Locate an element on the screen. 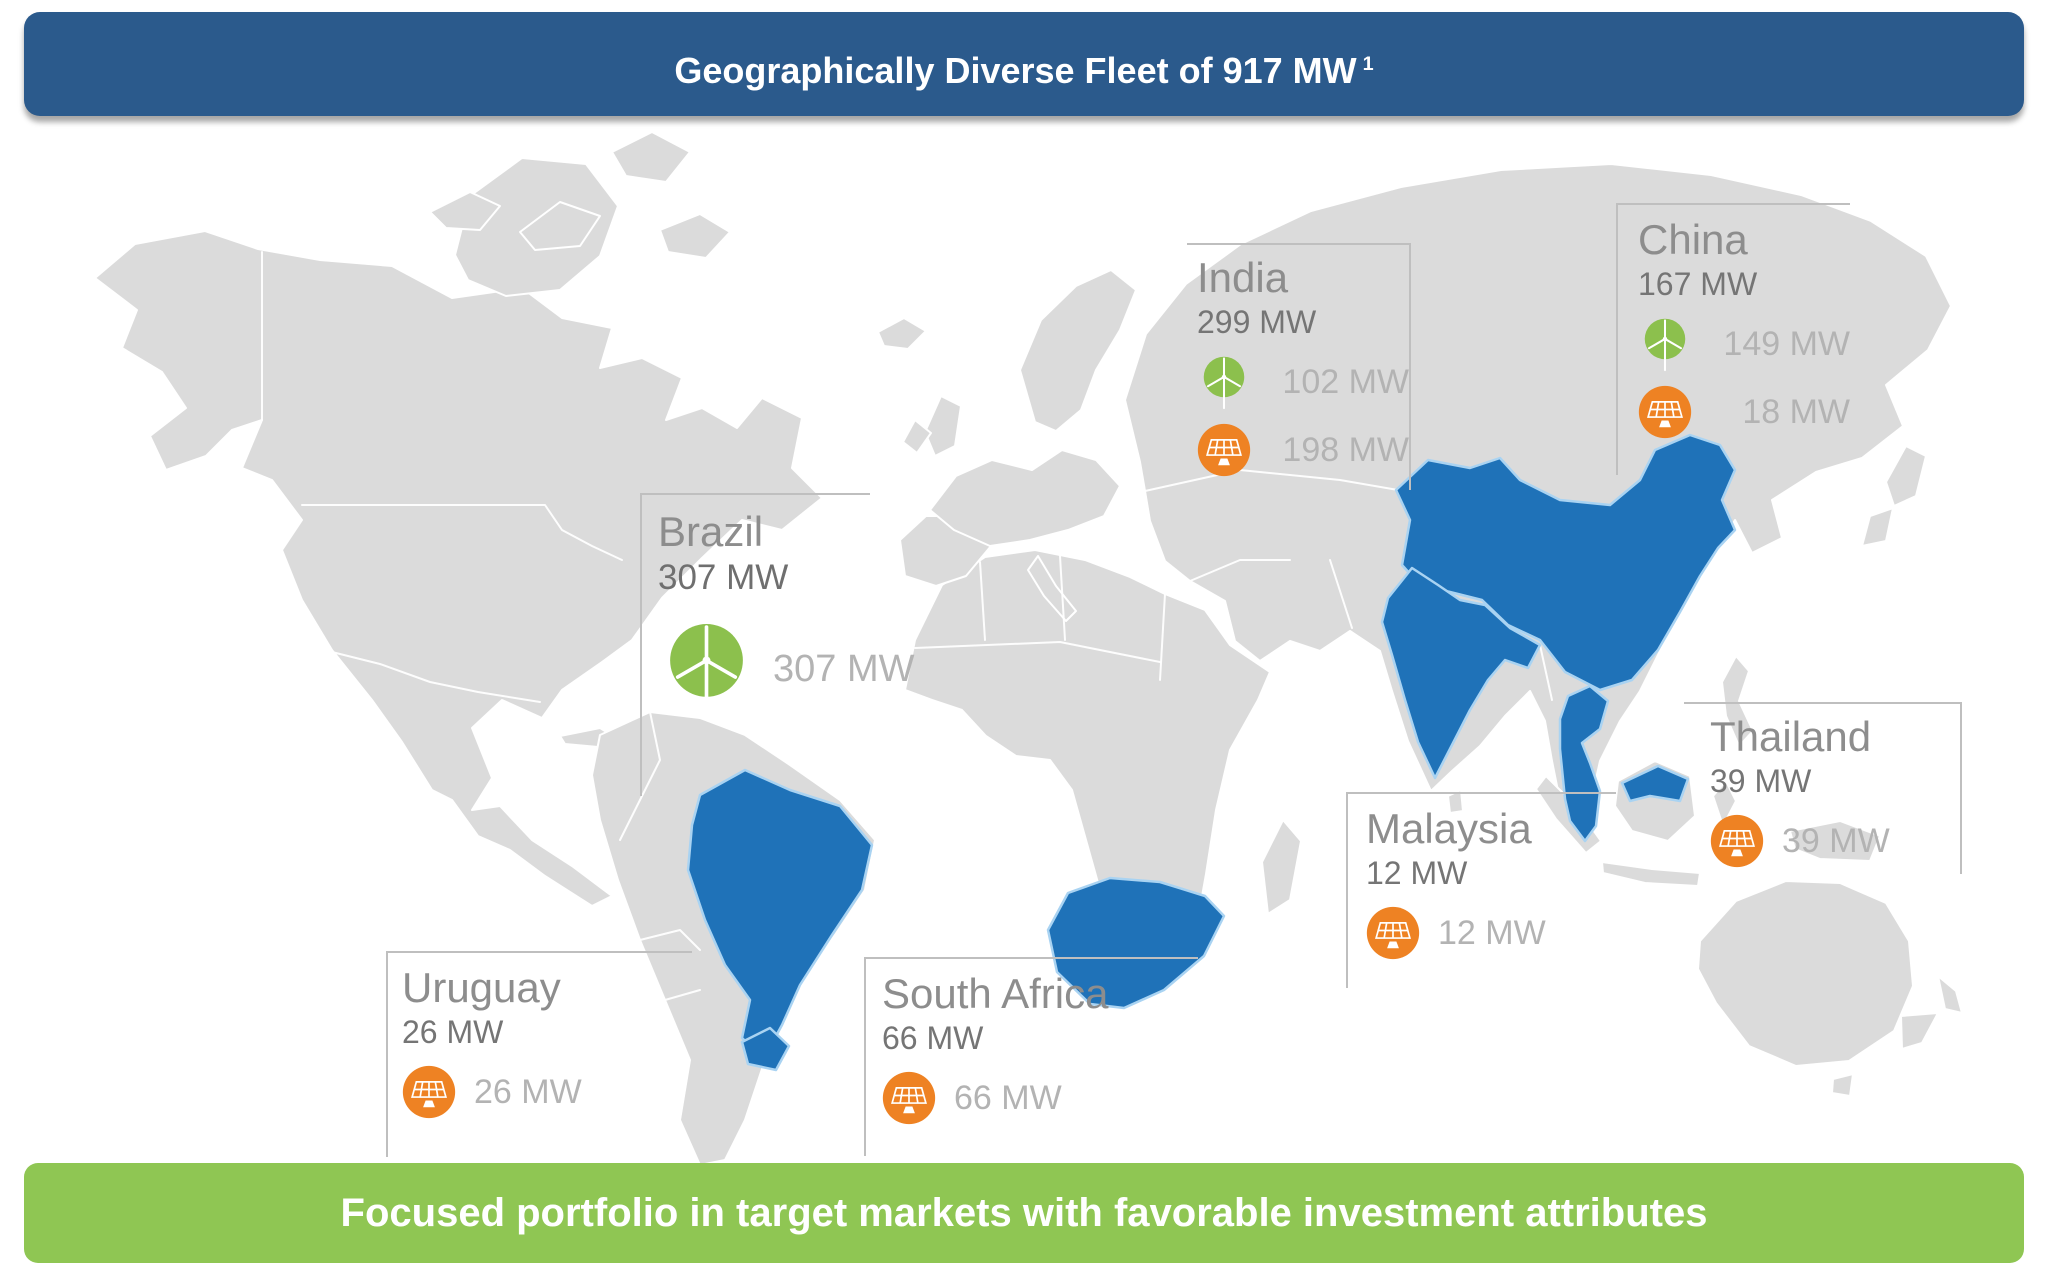 This screenshot has height=1276, width=2050. solar-capacity-row: 12 MW is located at coordinates (1491, 933).